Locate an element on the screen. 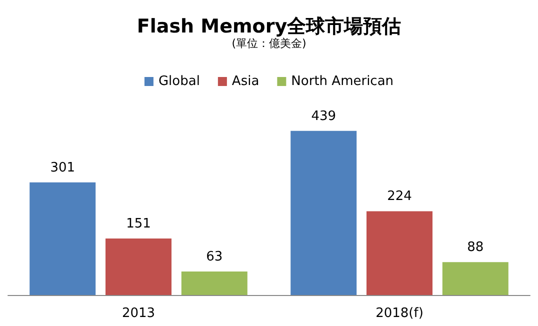  data-label: 224 is located at coordinates (399, 196).